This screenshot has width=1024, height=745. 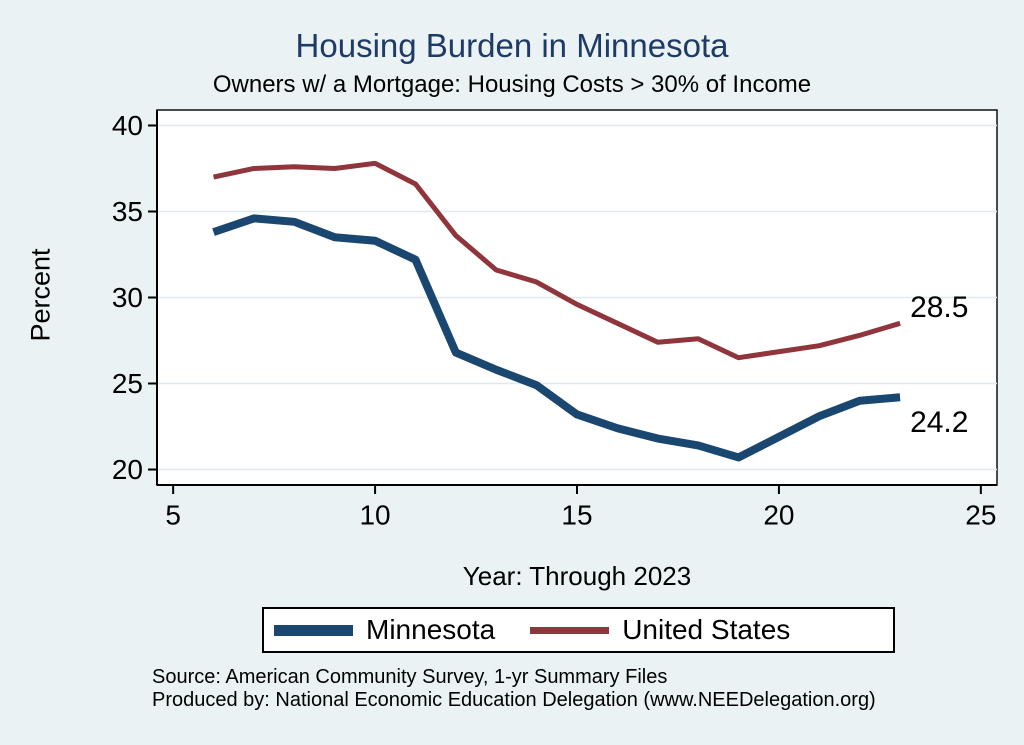 What do you see at coordinates (173, 515) in the screenshot?
I see `x-tick-label-5: 5` at bounding box center [173, 515].